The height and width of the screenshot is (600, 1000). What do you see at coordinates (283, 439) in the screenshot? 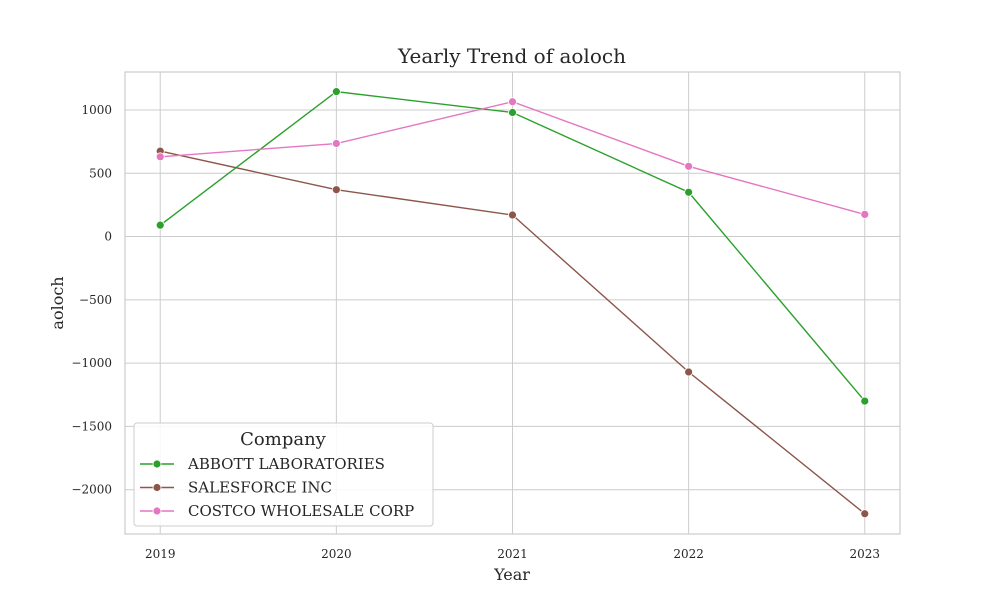
I see `legend-title: Company` at bounding box center [283, 439].